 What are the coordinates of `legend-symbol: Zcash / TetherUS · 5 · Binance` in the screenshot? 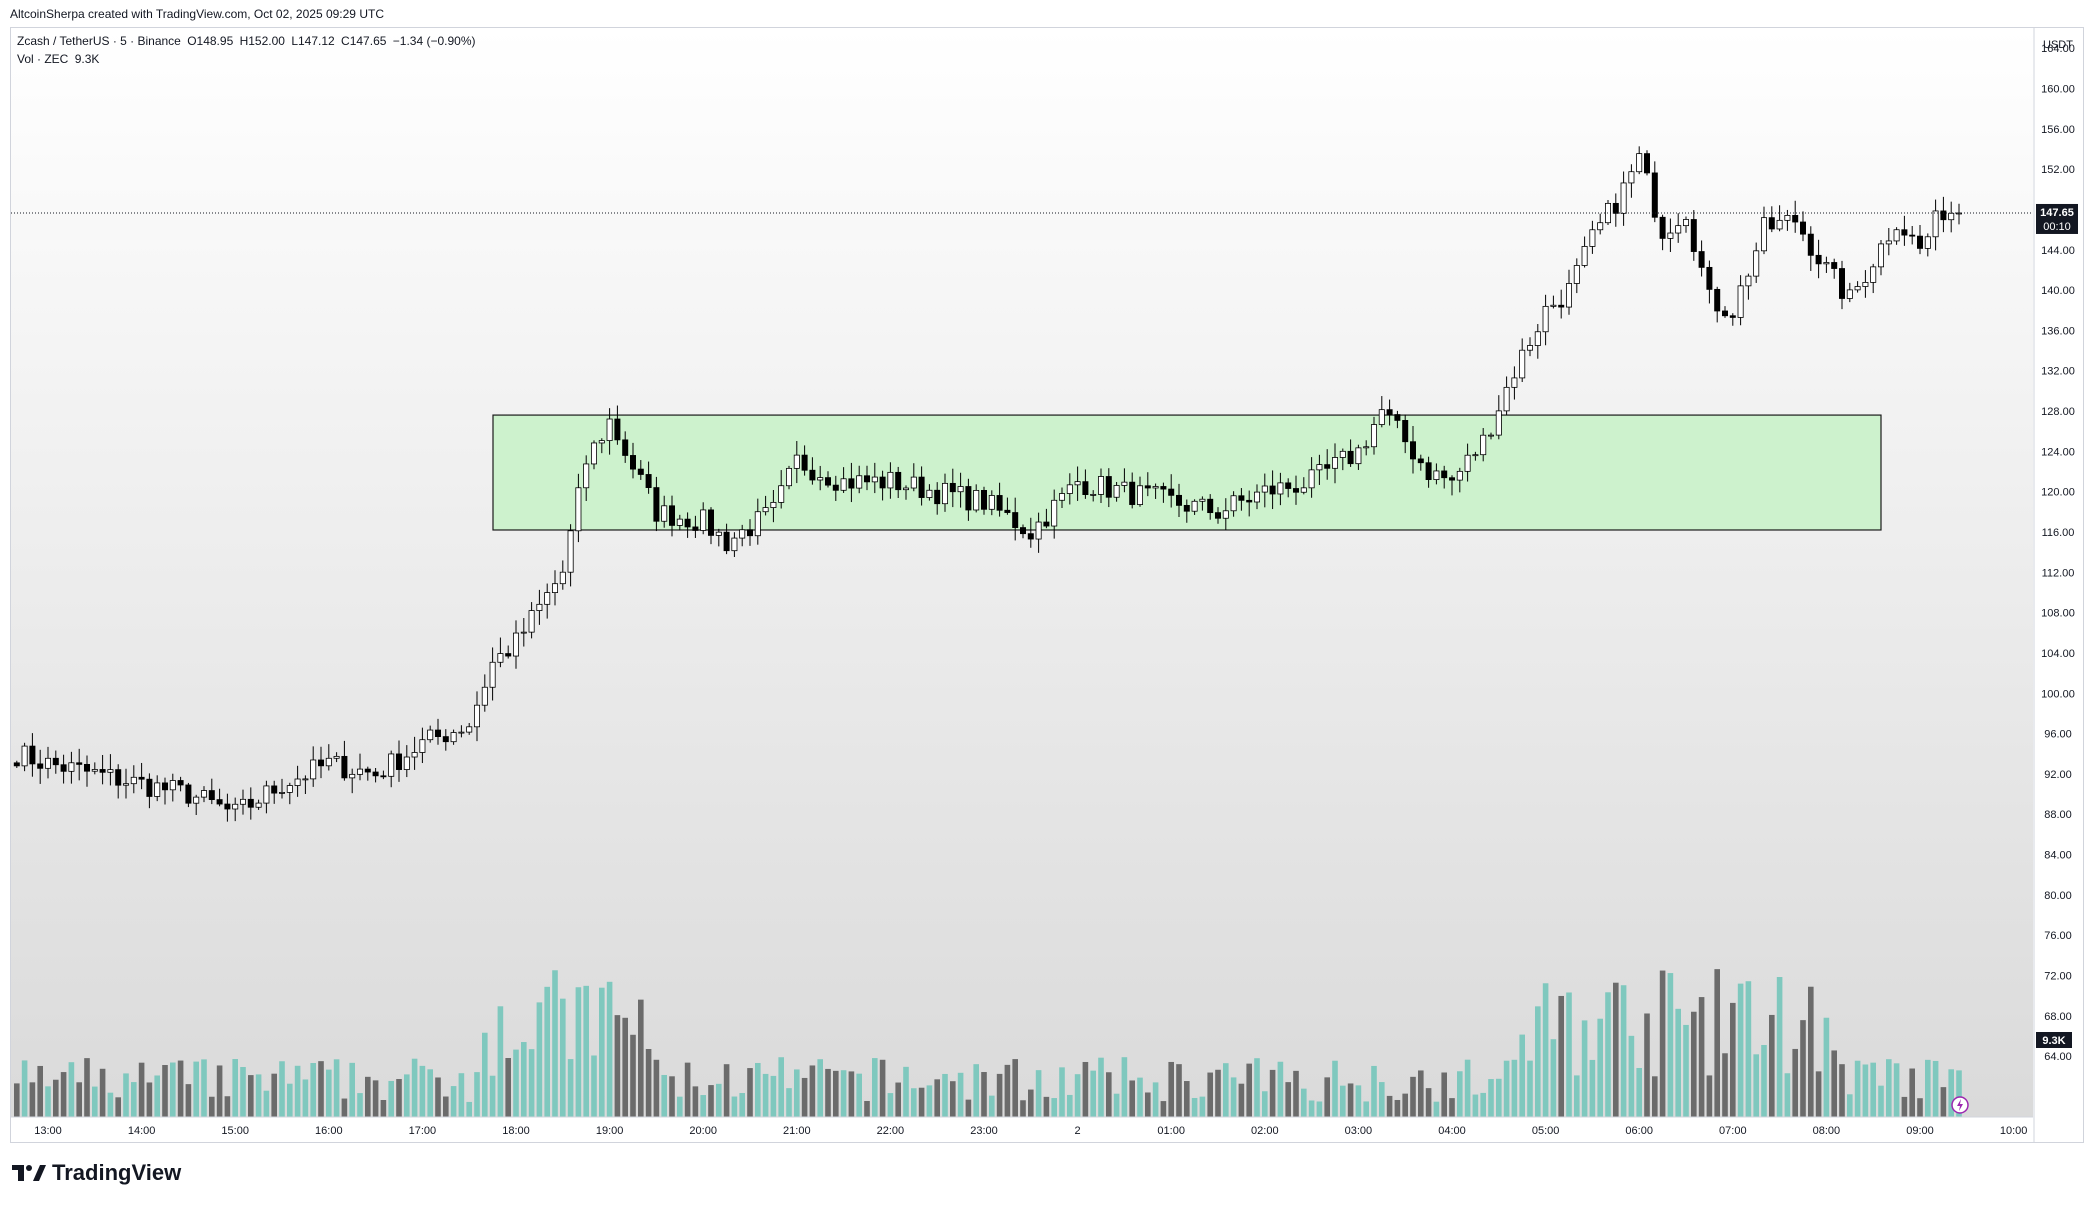 It's located at (99, 41).